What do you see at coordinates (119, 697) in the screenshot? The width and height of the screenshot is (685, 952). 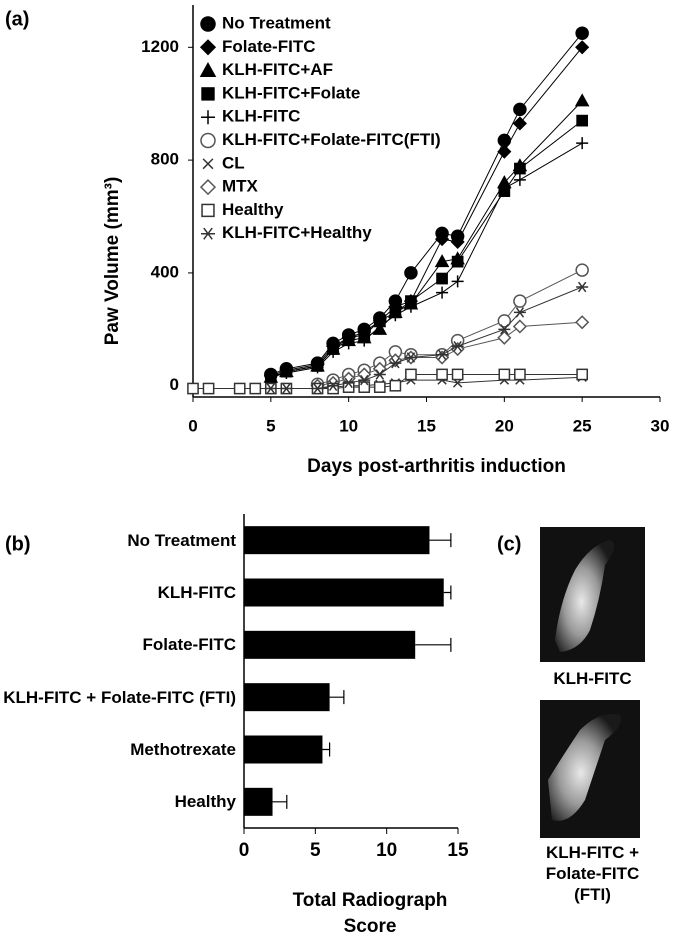 I see `y-tick-label: KLH-FITC + Folate-FITC (FTI)` at bounding box center [119, 697].